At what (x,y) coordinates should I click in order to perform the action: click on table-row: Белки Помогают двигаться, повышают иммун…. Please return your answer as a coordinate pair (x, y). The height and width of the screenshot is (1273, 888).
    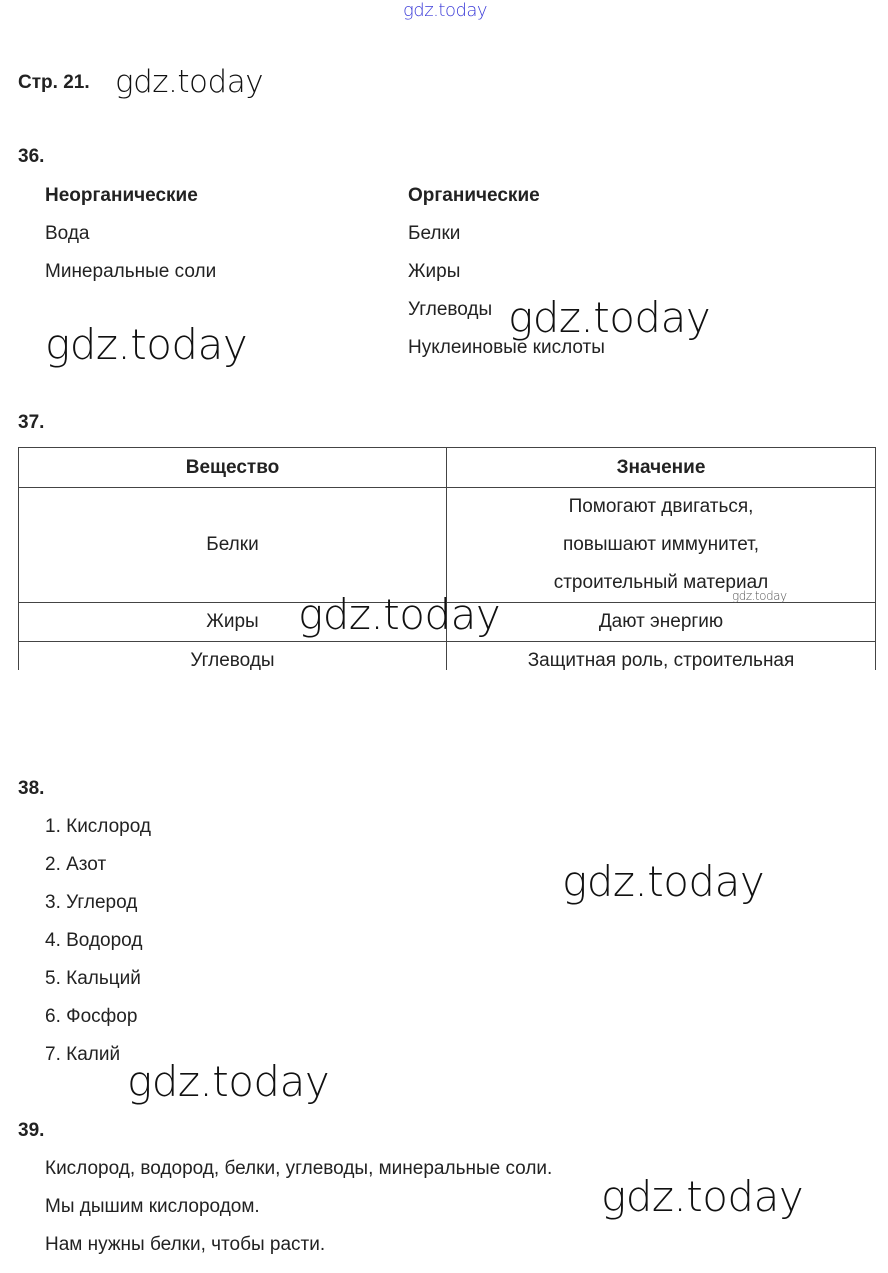
    Looking at the image, I should click on (447, 545).